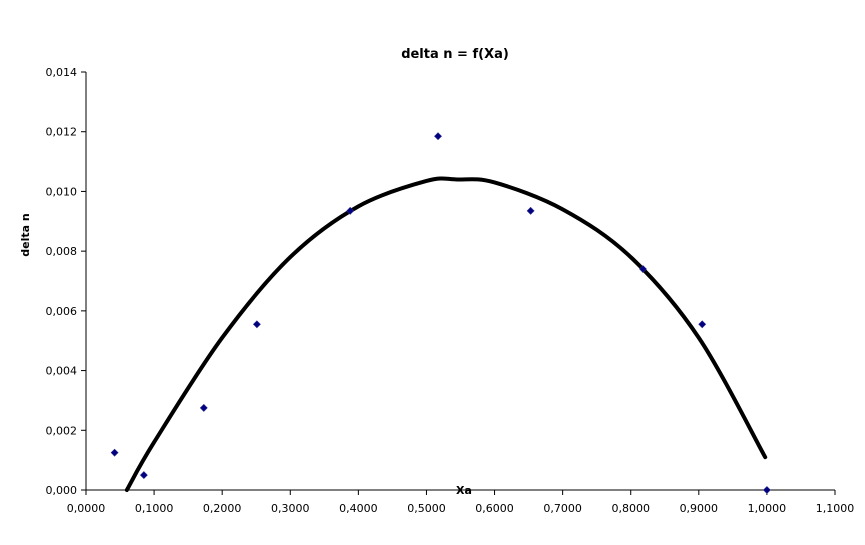  What do you see at coordinates (455, 54) in the screenshot?
I see `chart-title: delta n = f(Xa)` at bounding box center [455, 54].